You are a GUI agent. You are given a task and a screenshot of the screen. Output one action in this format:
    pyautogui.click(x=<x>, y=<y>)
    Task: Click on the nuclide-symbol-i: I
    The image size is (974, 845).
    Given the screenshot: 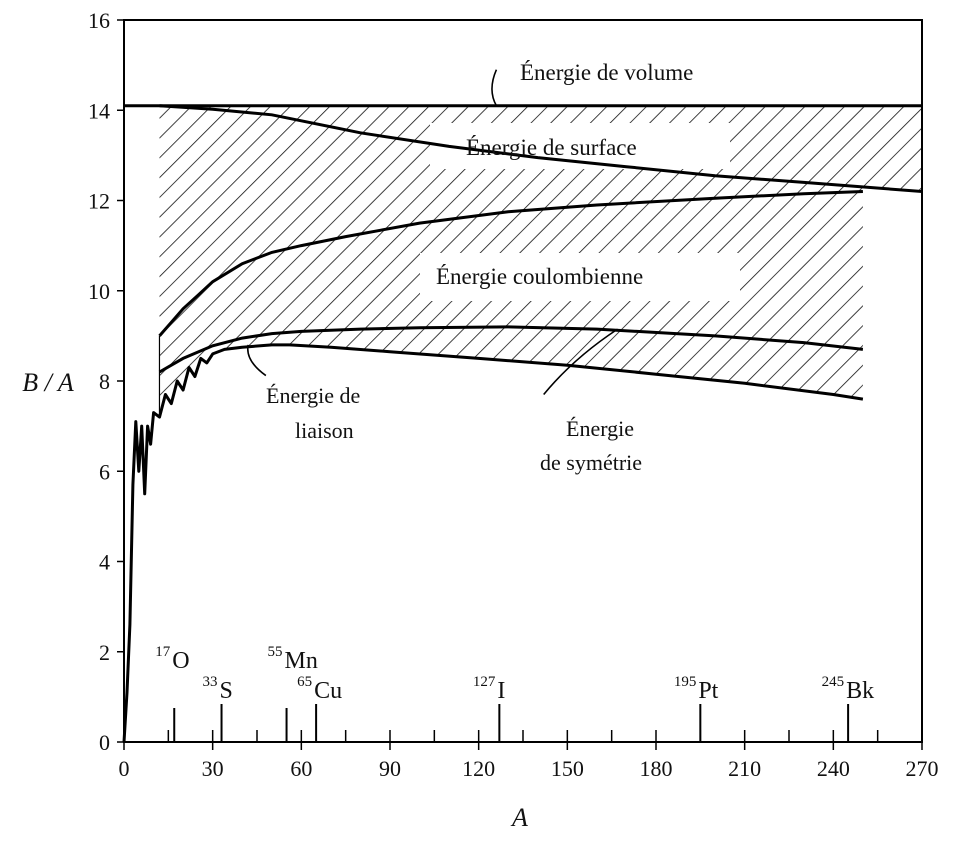 What is the action you would take?
    pyautogui.click(x=501, y=691)
    